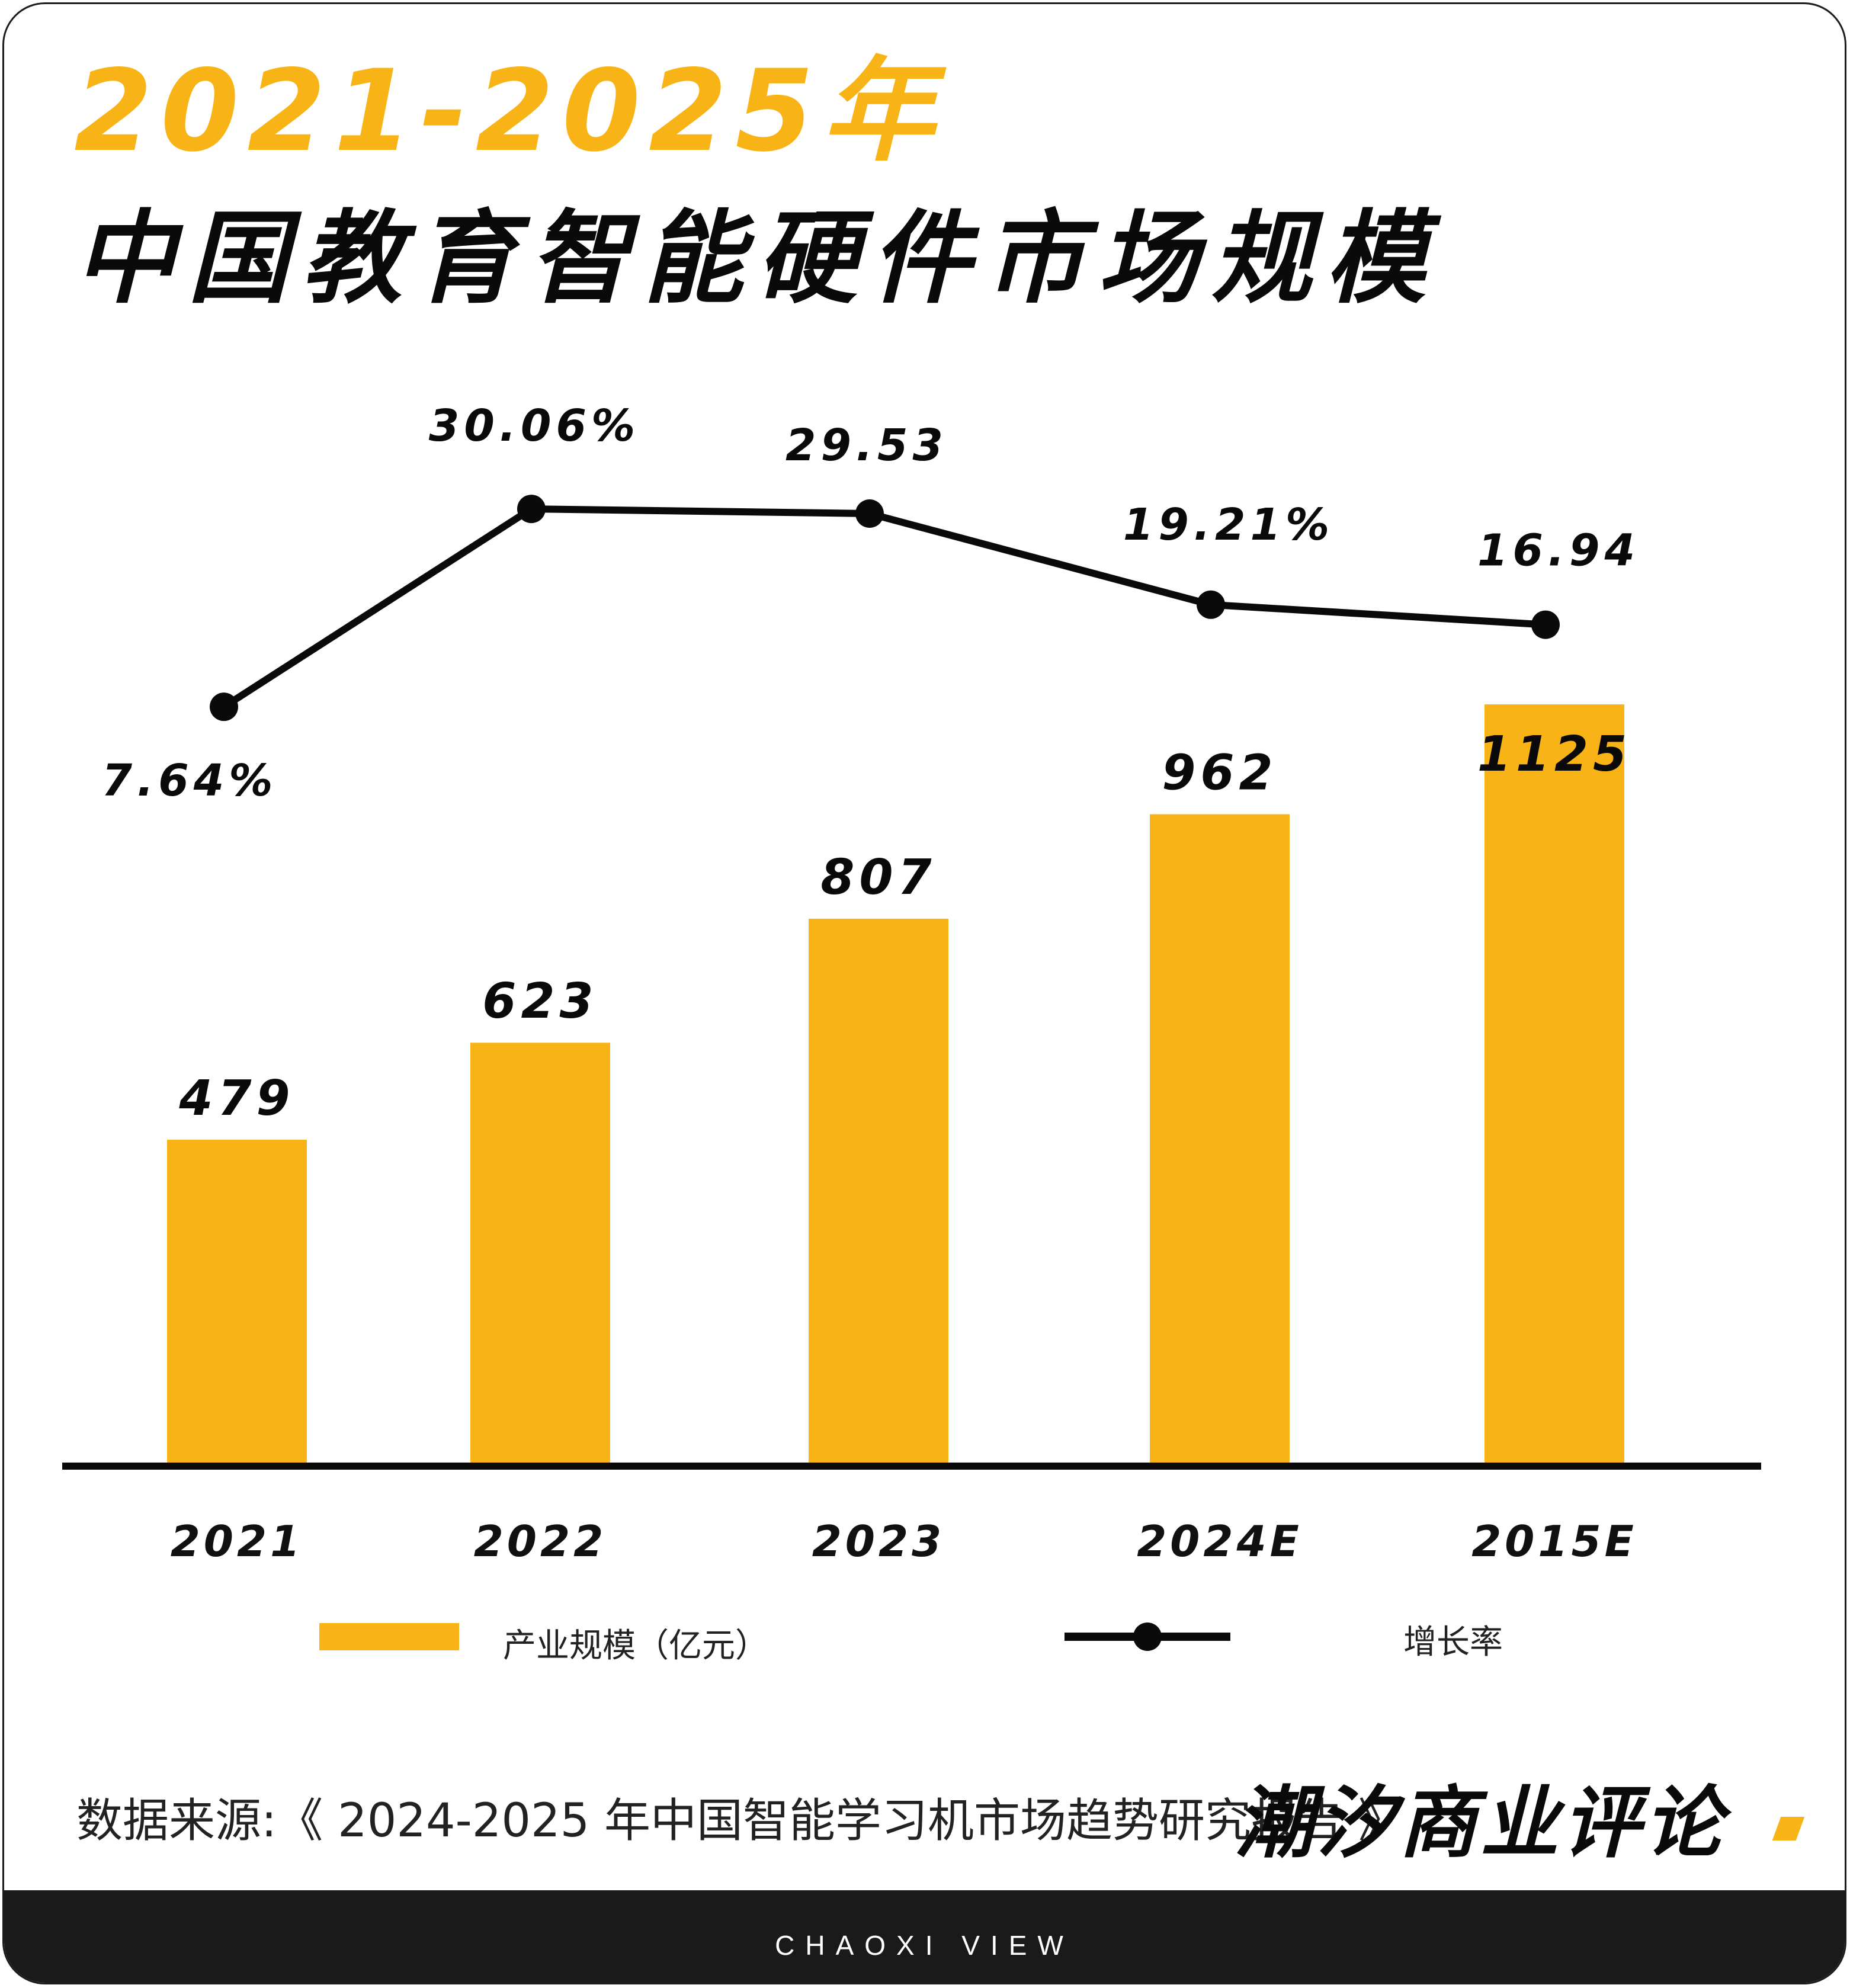  I want to click on page-title: 中国教育智能硬件市场规模, so click(756, 259).